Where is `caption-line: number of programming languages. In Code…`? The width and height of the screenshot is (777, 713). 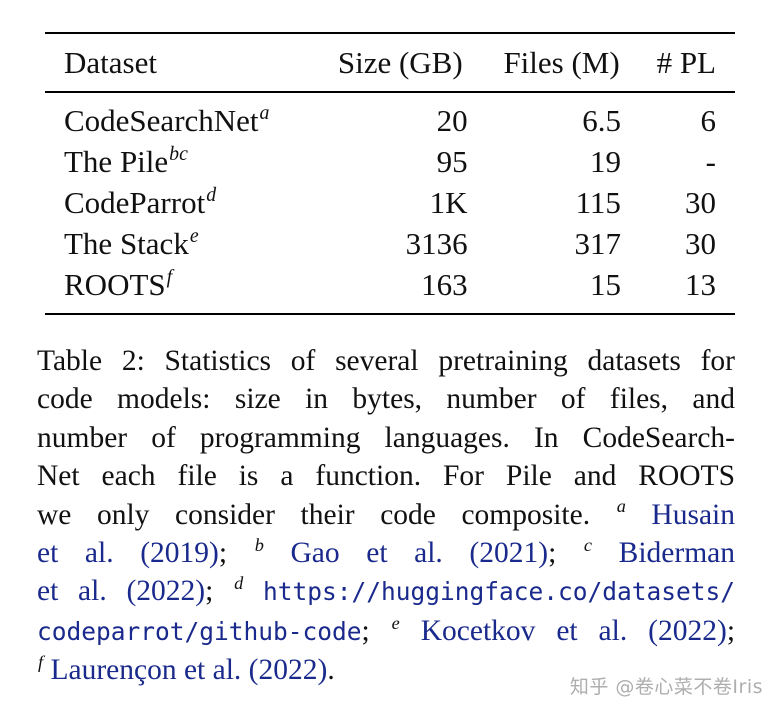 caption-line: number of programming languages. In Code… is located at coordinates (386, 437).